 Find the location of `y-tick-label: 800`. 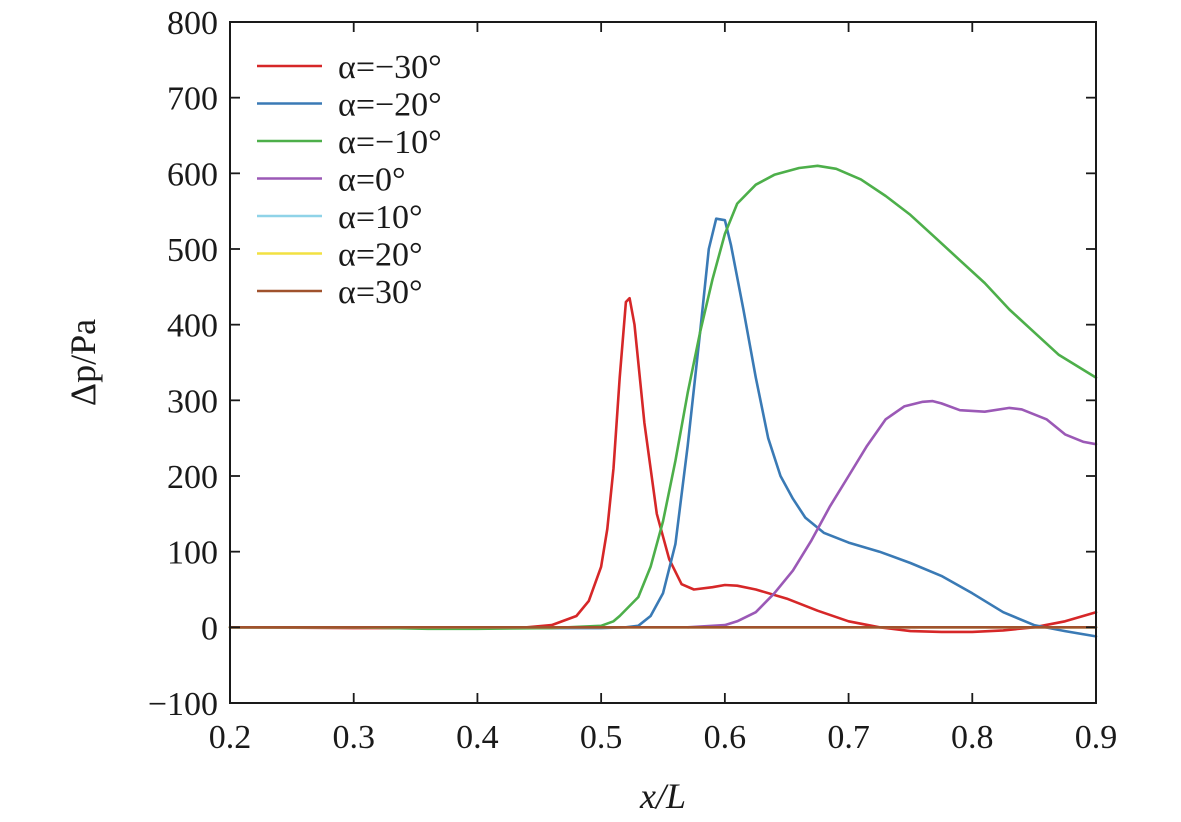

y-tick-label: 800 is located at coordinates (192, 23).